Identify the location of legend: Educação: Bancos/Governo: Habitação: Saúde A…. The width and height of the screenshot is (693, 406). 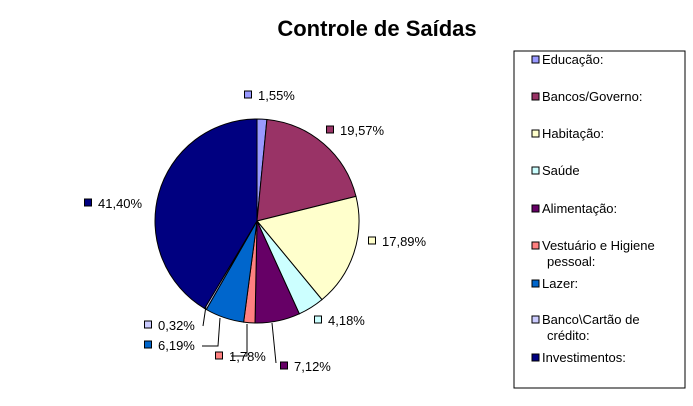
(593, 208).